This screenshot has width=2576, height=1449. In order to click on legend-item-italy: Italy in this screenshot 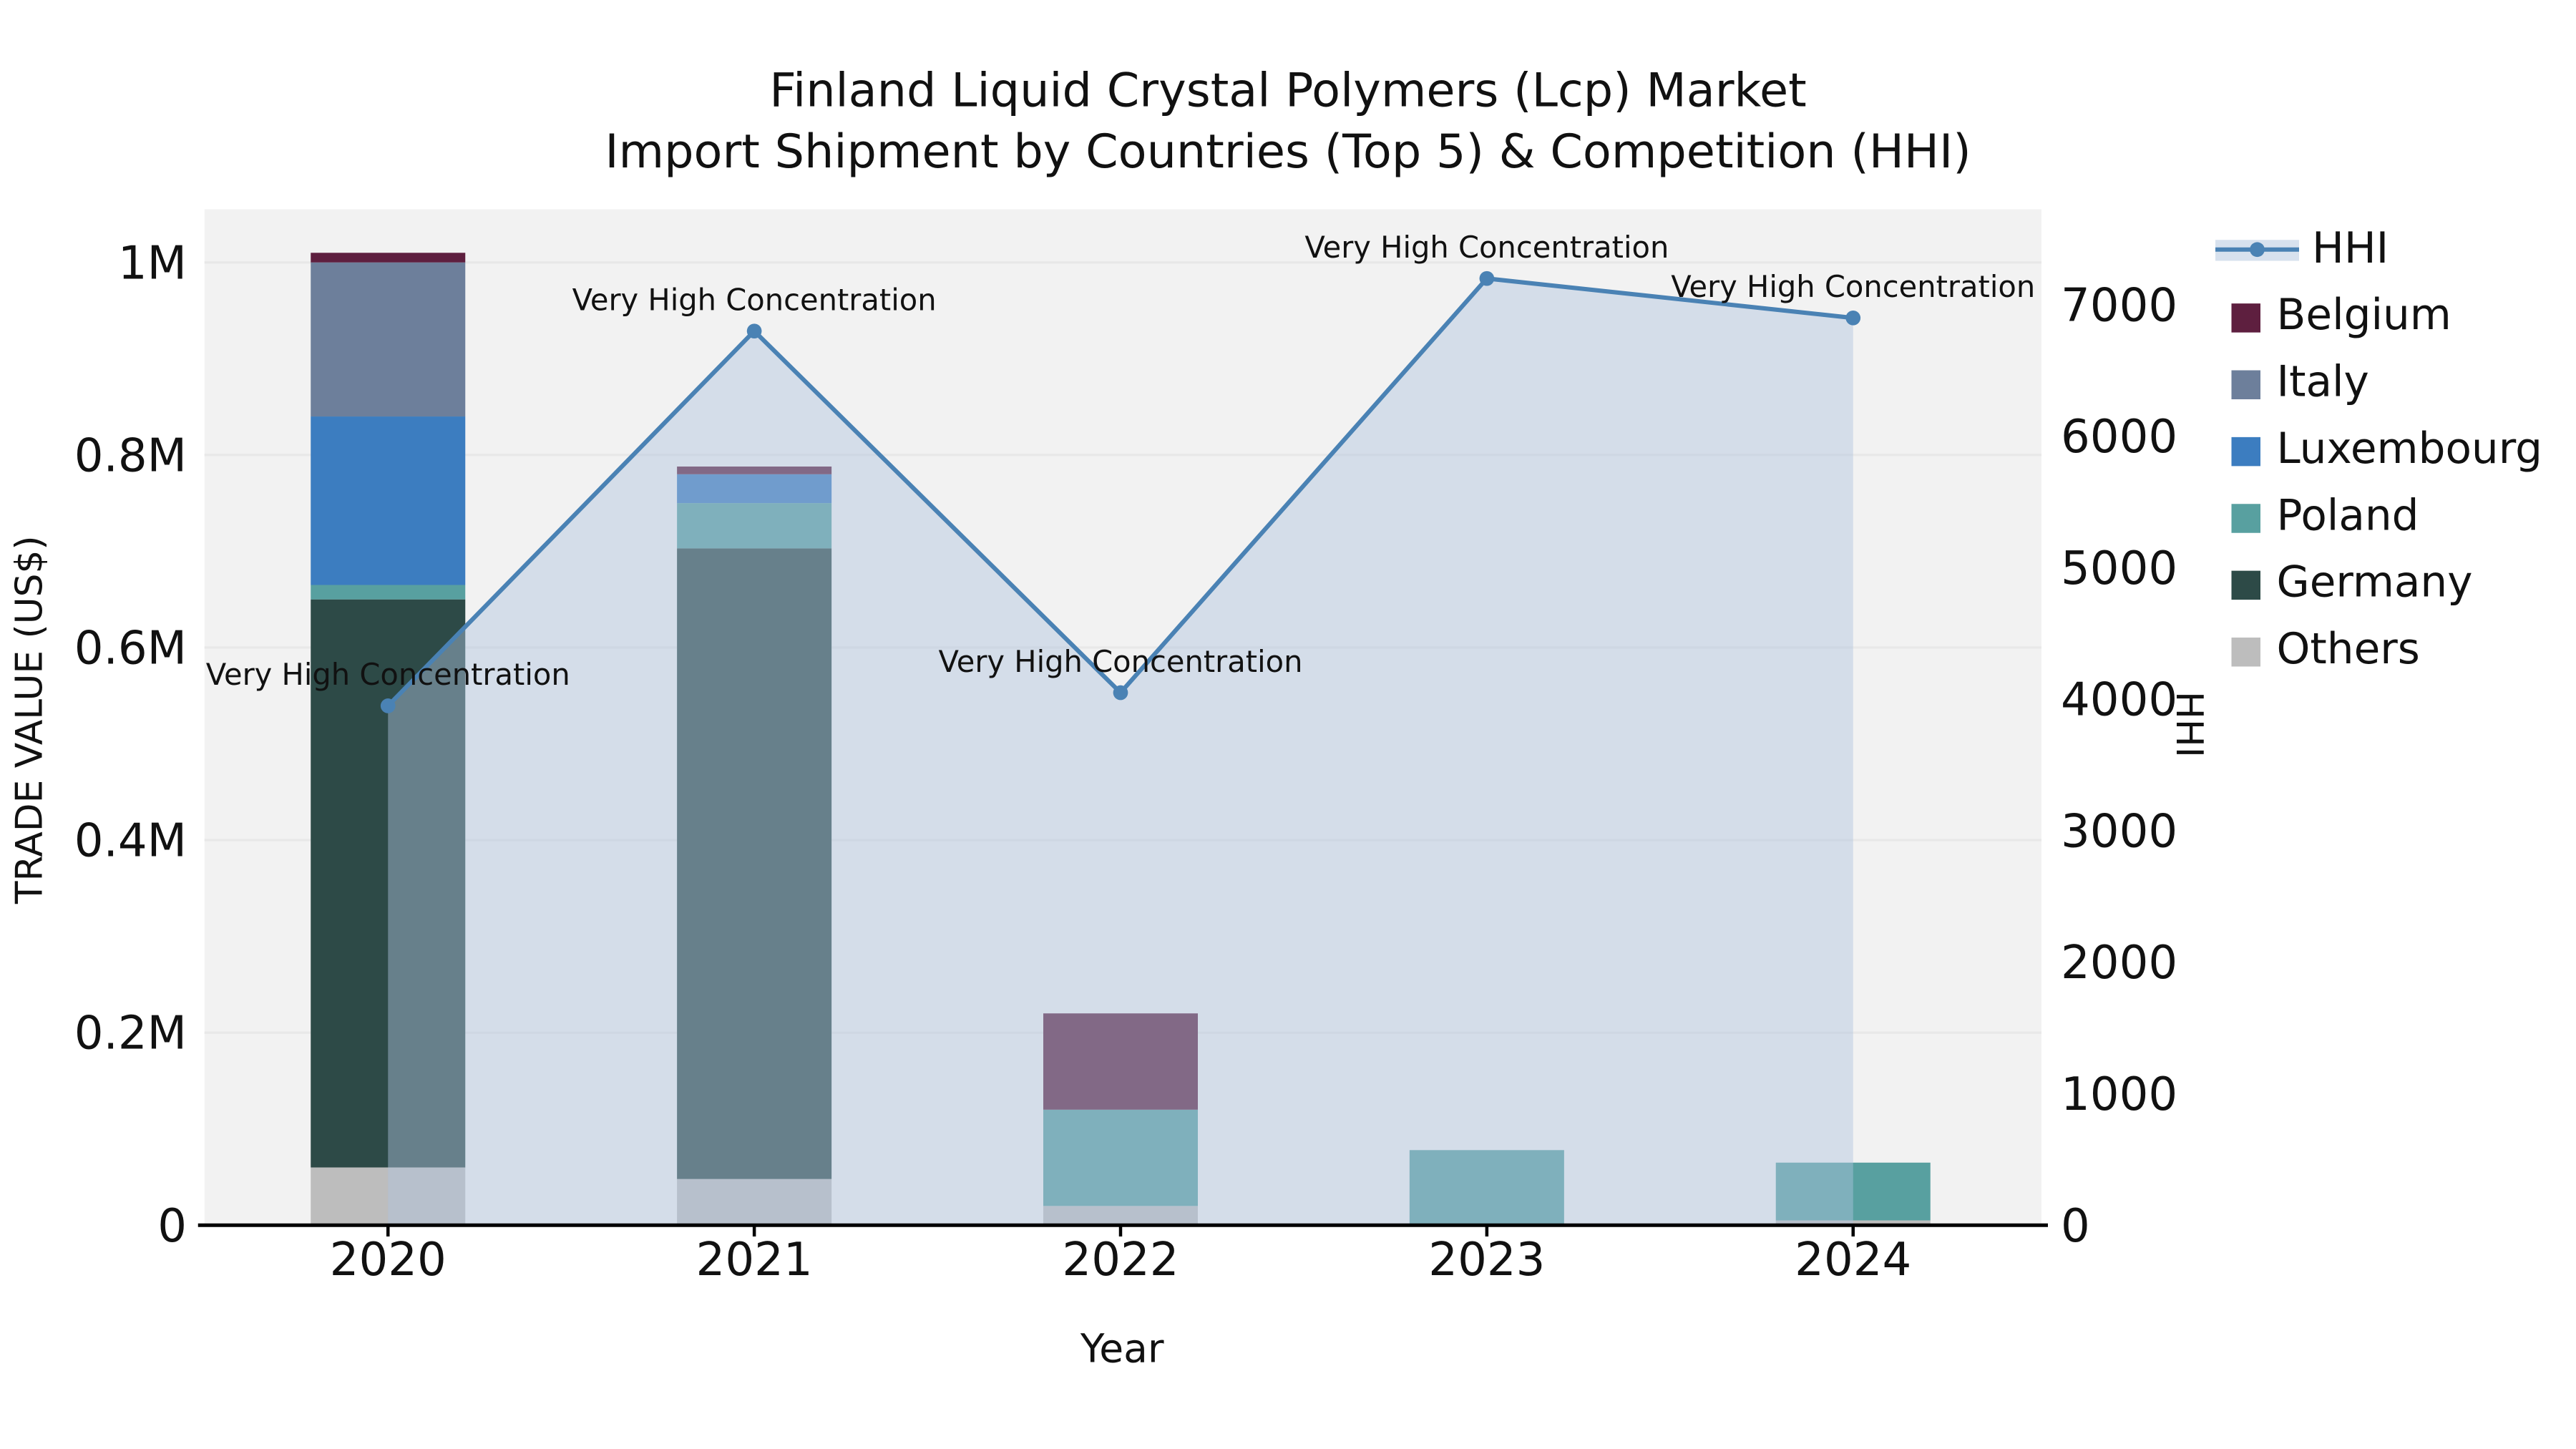, I will do `click(2300, 382)`.